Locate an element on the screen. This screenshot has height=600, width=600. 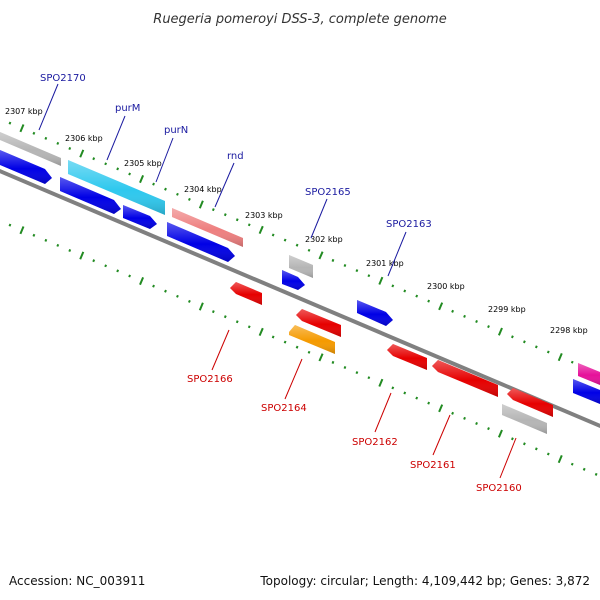
tick-label: 2302 kbp is located at coordinates (324, 239).